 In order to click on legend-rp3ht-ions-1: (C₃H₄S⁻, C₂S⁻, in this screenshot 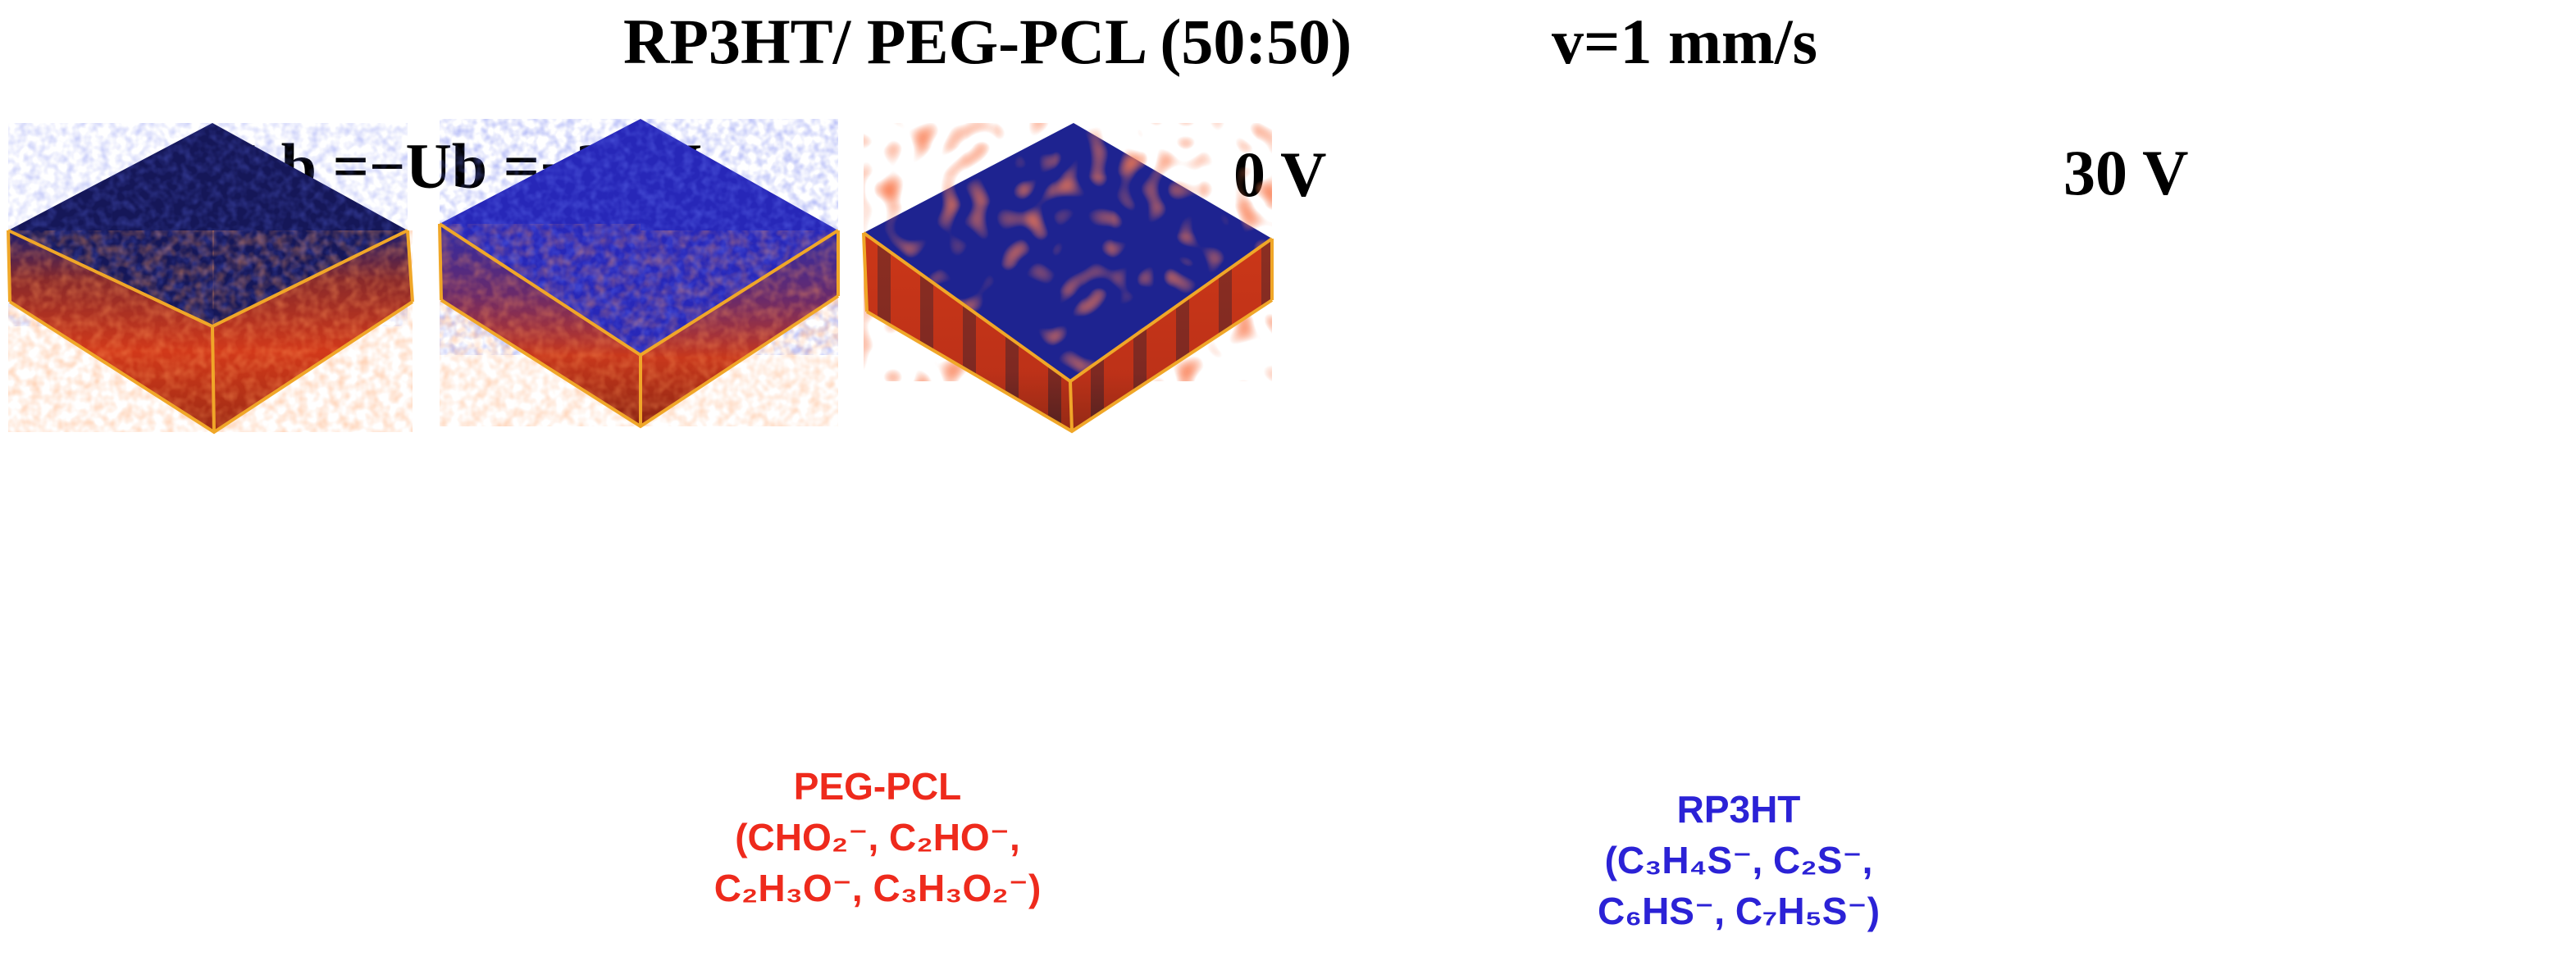, I will do `click(1738, 860)`.